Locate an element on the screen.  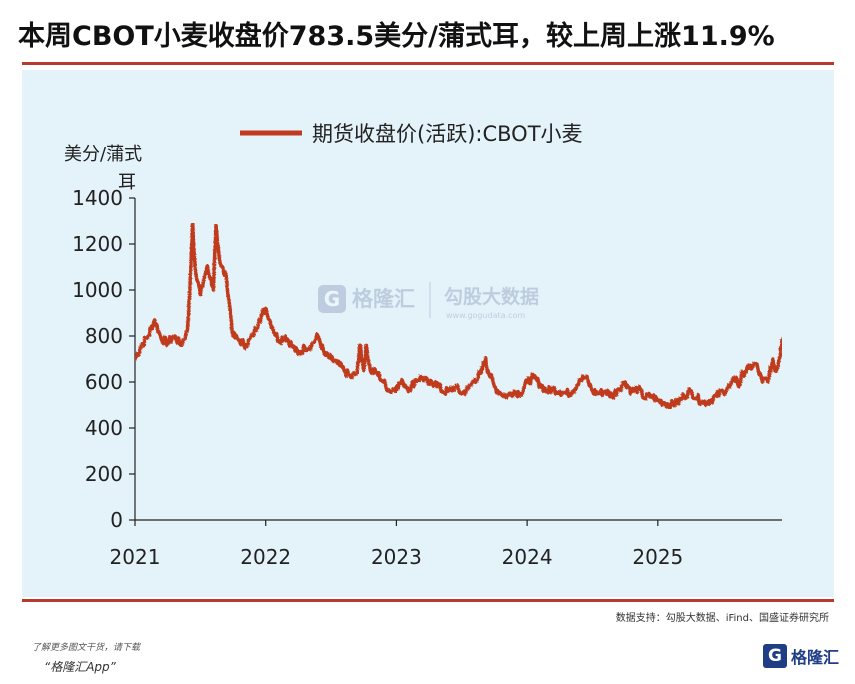
y-tick-label: 800 is located at coordinates (104, 336).